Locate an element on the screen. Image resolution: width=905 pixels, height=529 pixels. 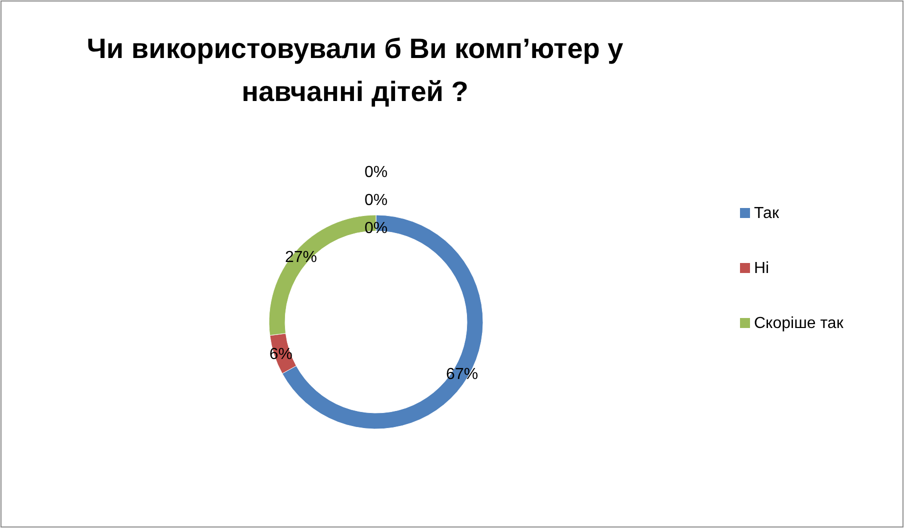
legend-label: Так is located at coordinates (767, 213).